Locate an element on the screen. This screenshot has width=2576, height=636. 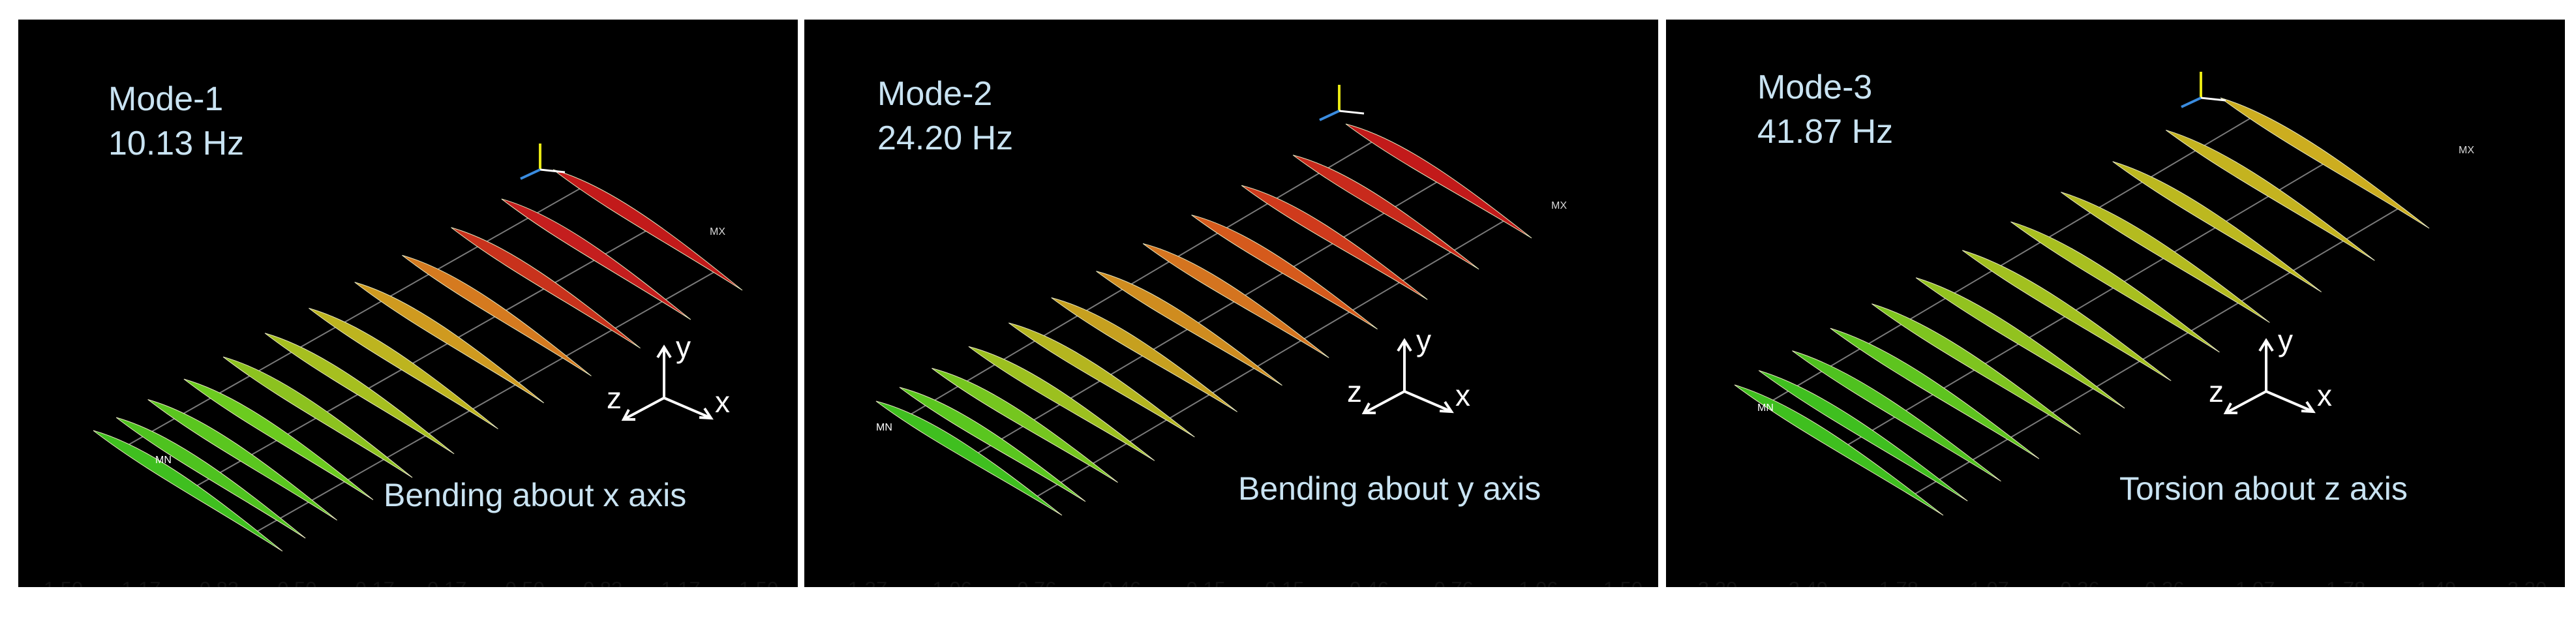
legend-tick-label: −0.46 is located at coordinates (1116, 582).